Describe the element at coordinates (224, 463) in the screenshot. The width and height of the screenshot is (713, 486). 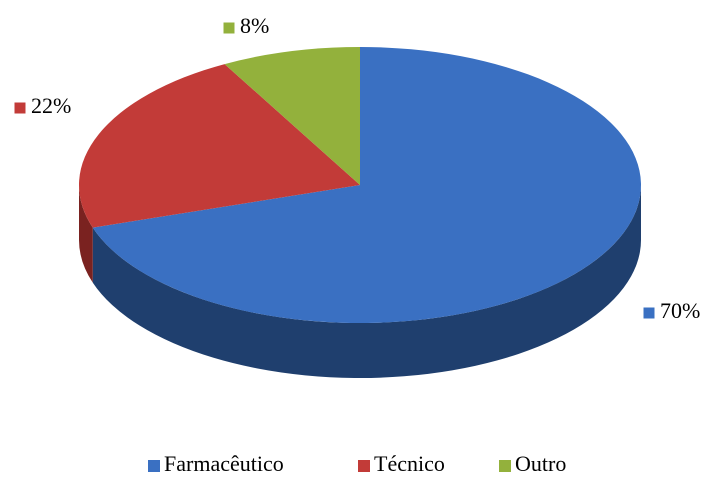
I see `legend-label: Farmacêutico` at that location.